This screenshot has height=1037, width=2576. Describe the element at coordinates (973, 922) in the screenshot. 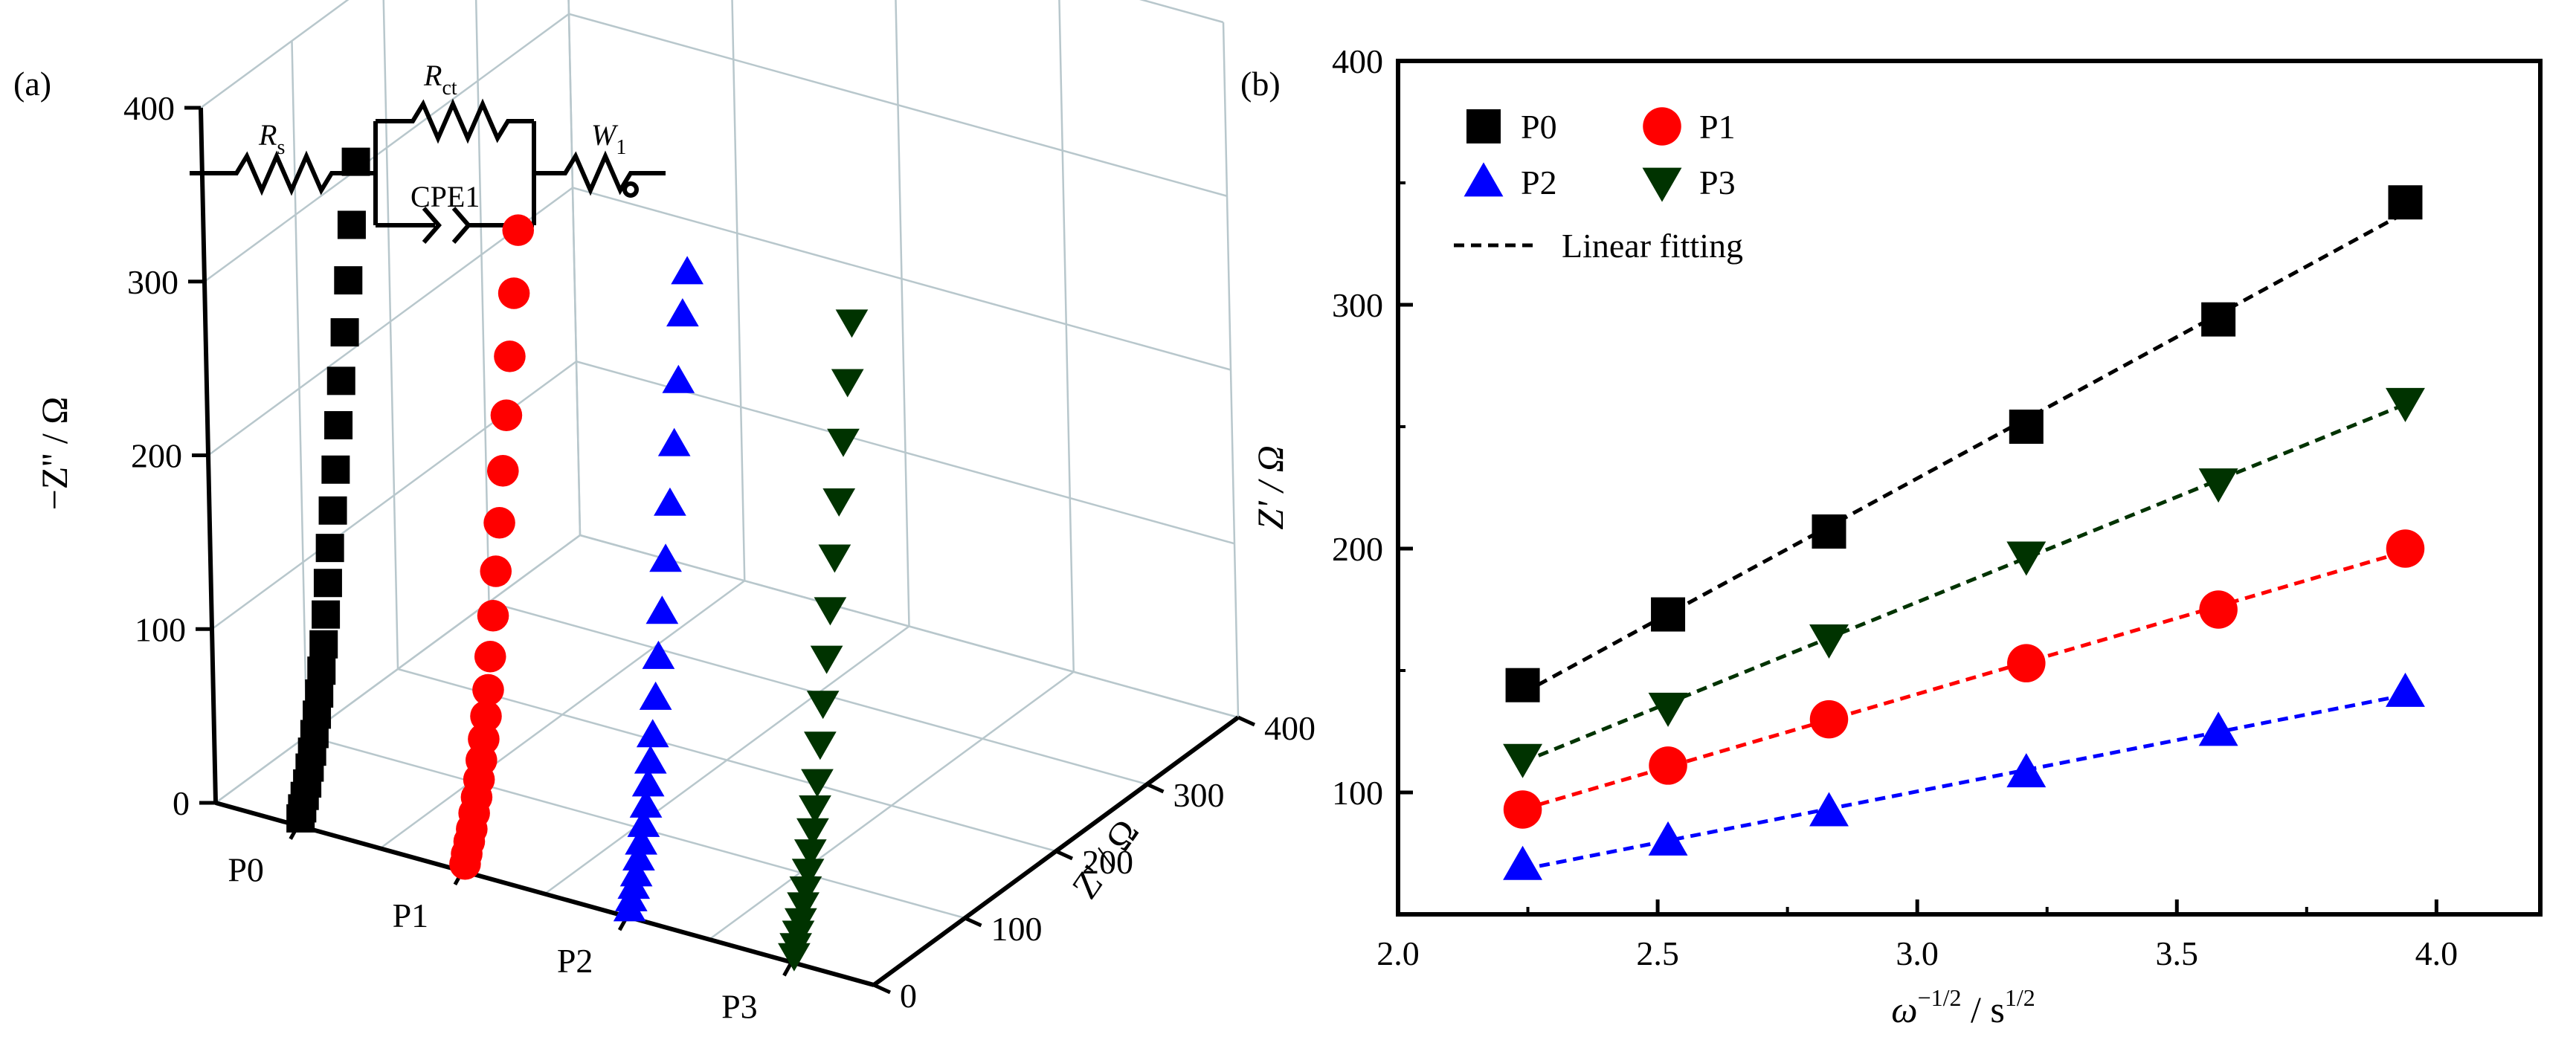

I see `y-tick-mark` at that location.